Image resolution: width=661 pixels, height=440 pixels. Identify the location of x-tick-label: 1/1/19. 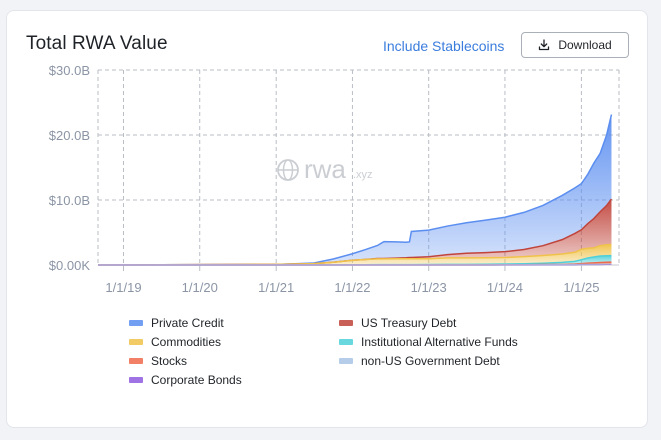
(123, 287).